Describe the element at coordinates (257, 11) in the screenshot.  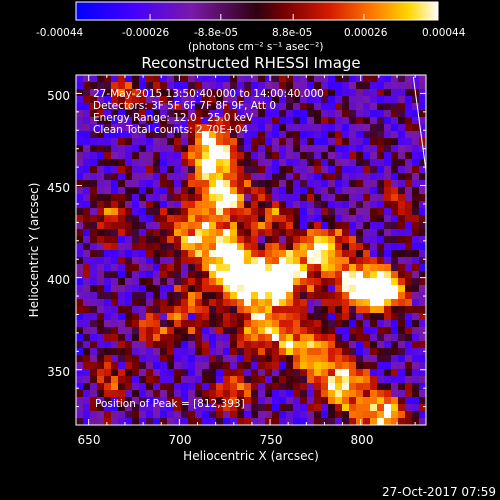
I see `colorbar-gradient` at that location.